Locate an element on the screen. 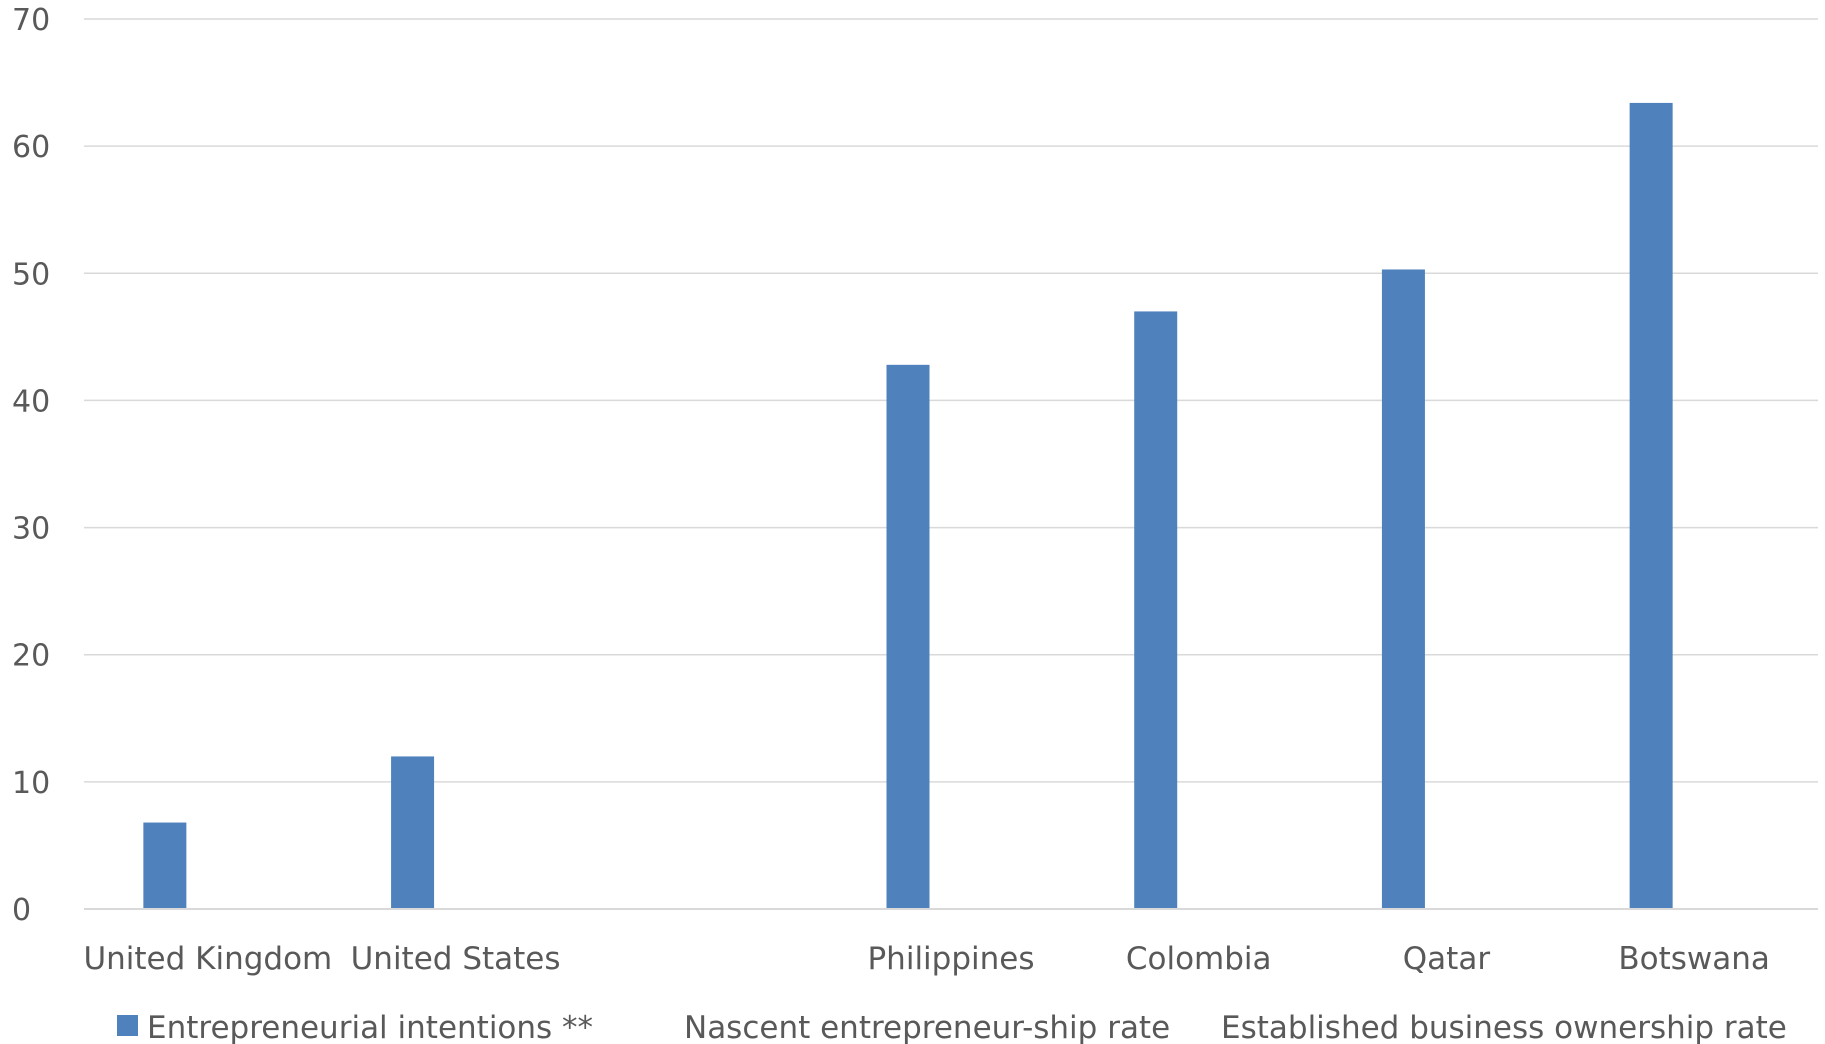  y-tick-label: 70 is located at coordinates (31, 20).